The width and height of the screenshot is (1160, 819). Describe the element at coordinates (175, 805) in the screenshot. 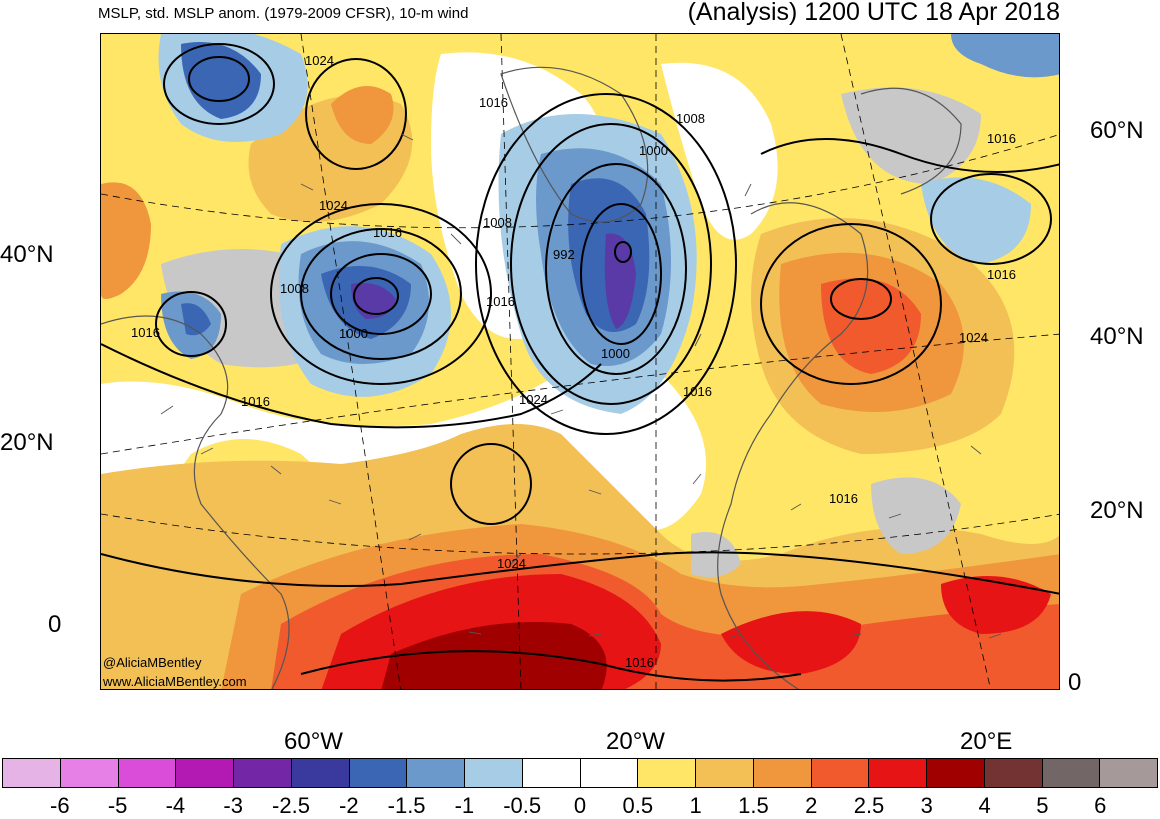

I see `colorbar-label: -4` at that location.